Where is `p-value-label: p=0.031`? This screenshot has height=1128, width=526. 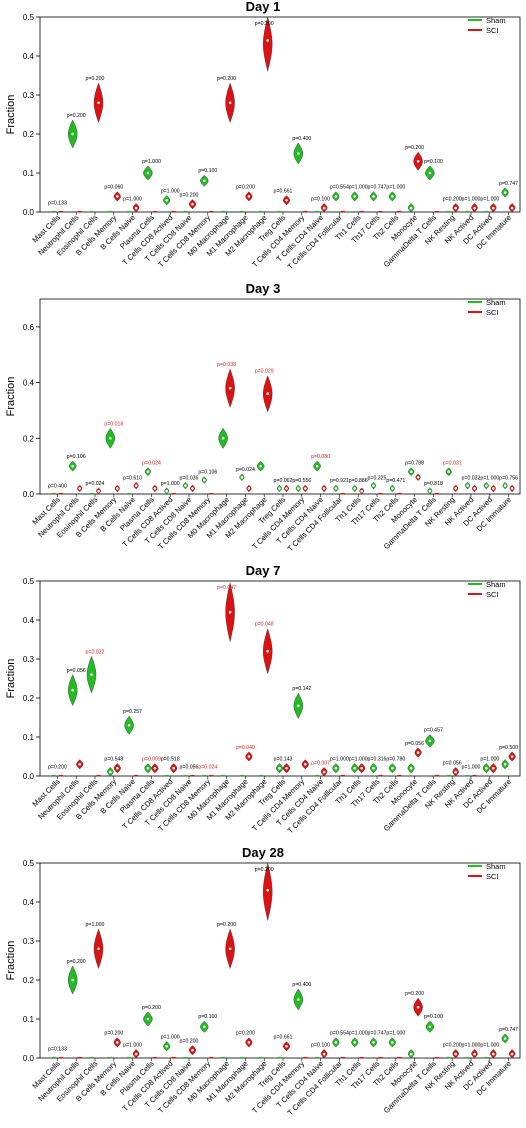
p-value-label: p=0.031 is located at coordinates (452, 464).